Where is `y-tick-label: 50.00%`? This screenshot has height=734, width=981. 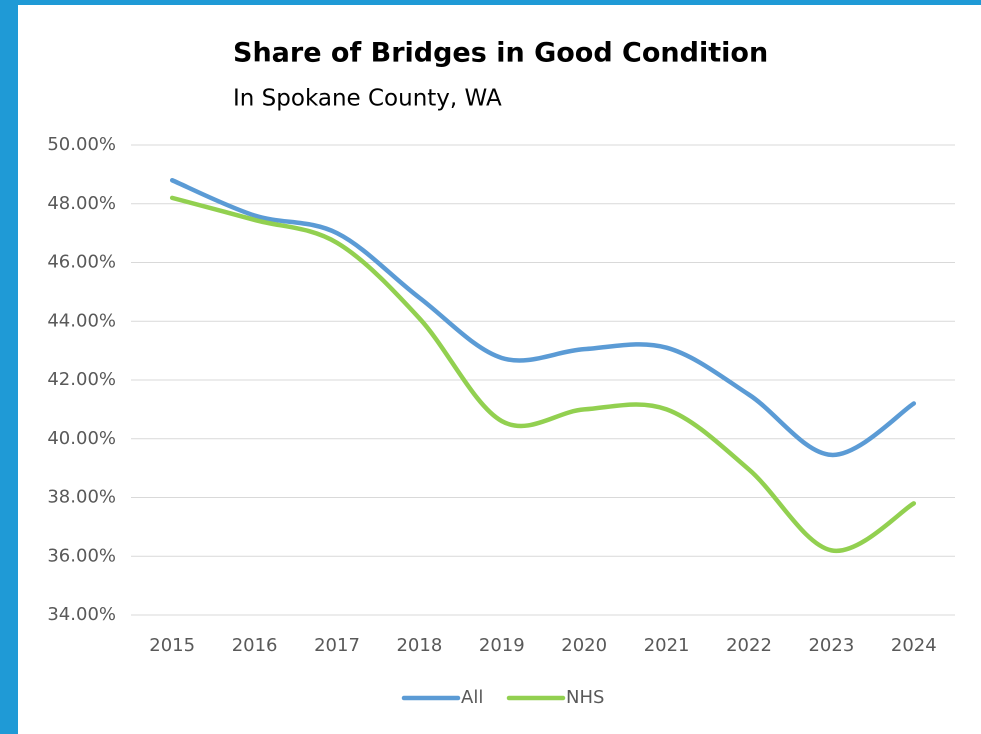
y-tick-label: 50.00% is located at coordinates (81, 144).